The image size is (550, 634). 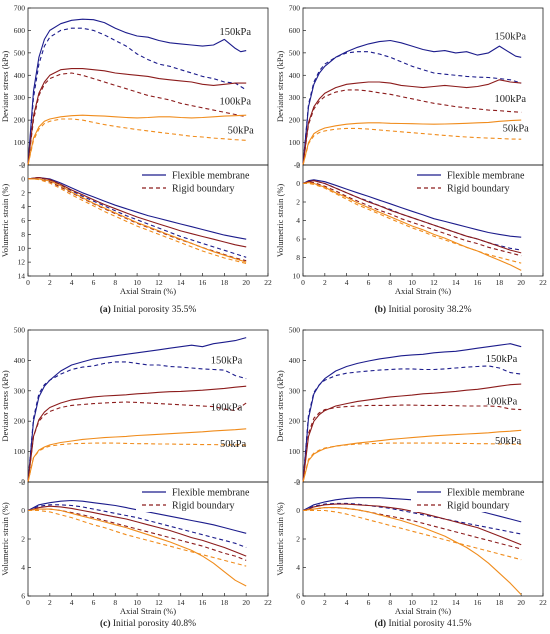 I want to click on y-tick-label: 12, so click(x=22, y=262).